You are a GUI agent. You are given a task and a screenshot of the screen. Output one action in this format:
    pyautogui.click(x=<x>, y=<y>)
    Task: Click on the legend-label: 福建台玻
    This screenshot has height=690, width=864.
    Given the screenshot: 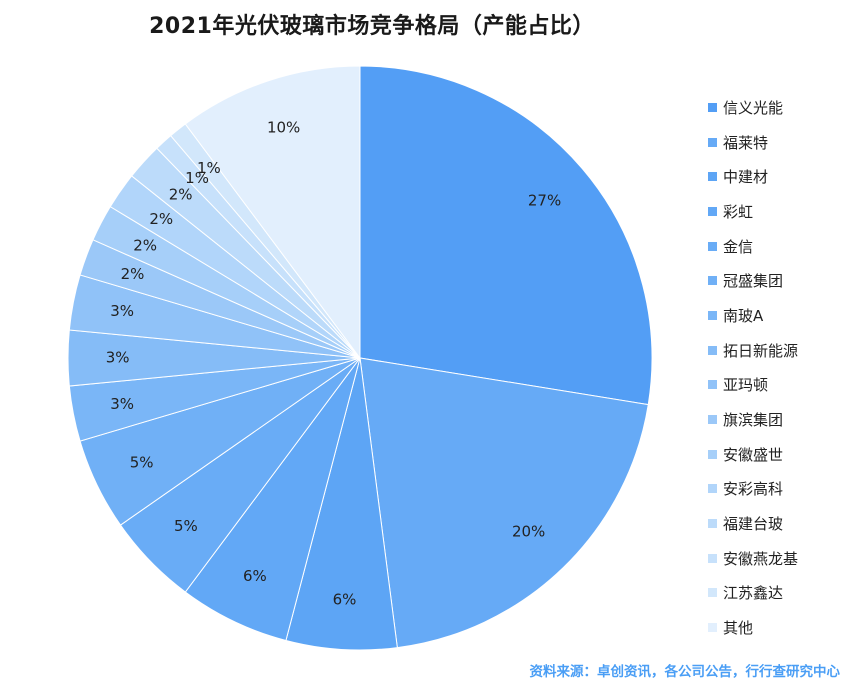 What is the action you would take?
    pyautogui.click(x=753, y=524)
    